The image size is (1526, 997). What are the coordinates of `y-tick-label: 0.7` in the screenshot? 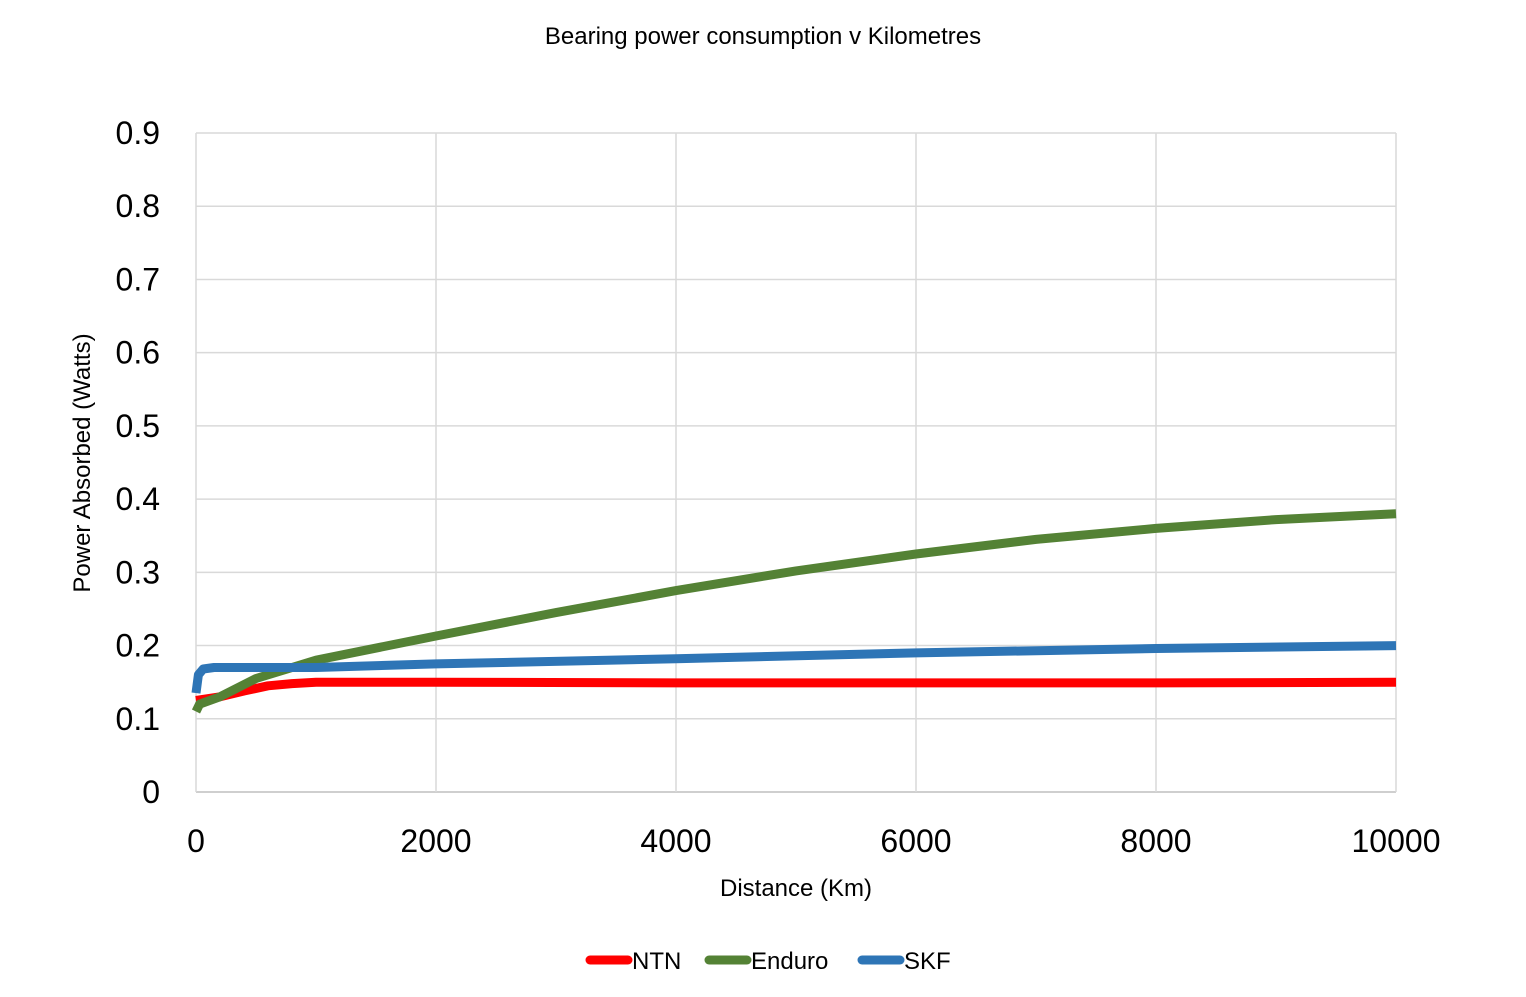 It's located at (138, 279).